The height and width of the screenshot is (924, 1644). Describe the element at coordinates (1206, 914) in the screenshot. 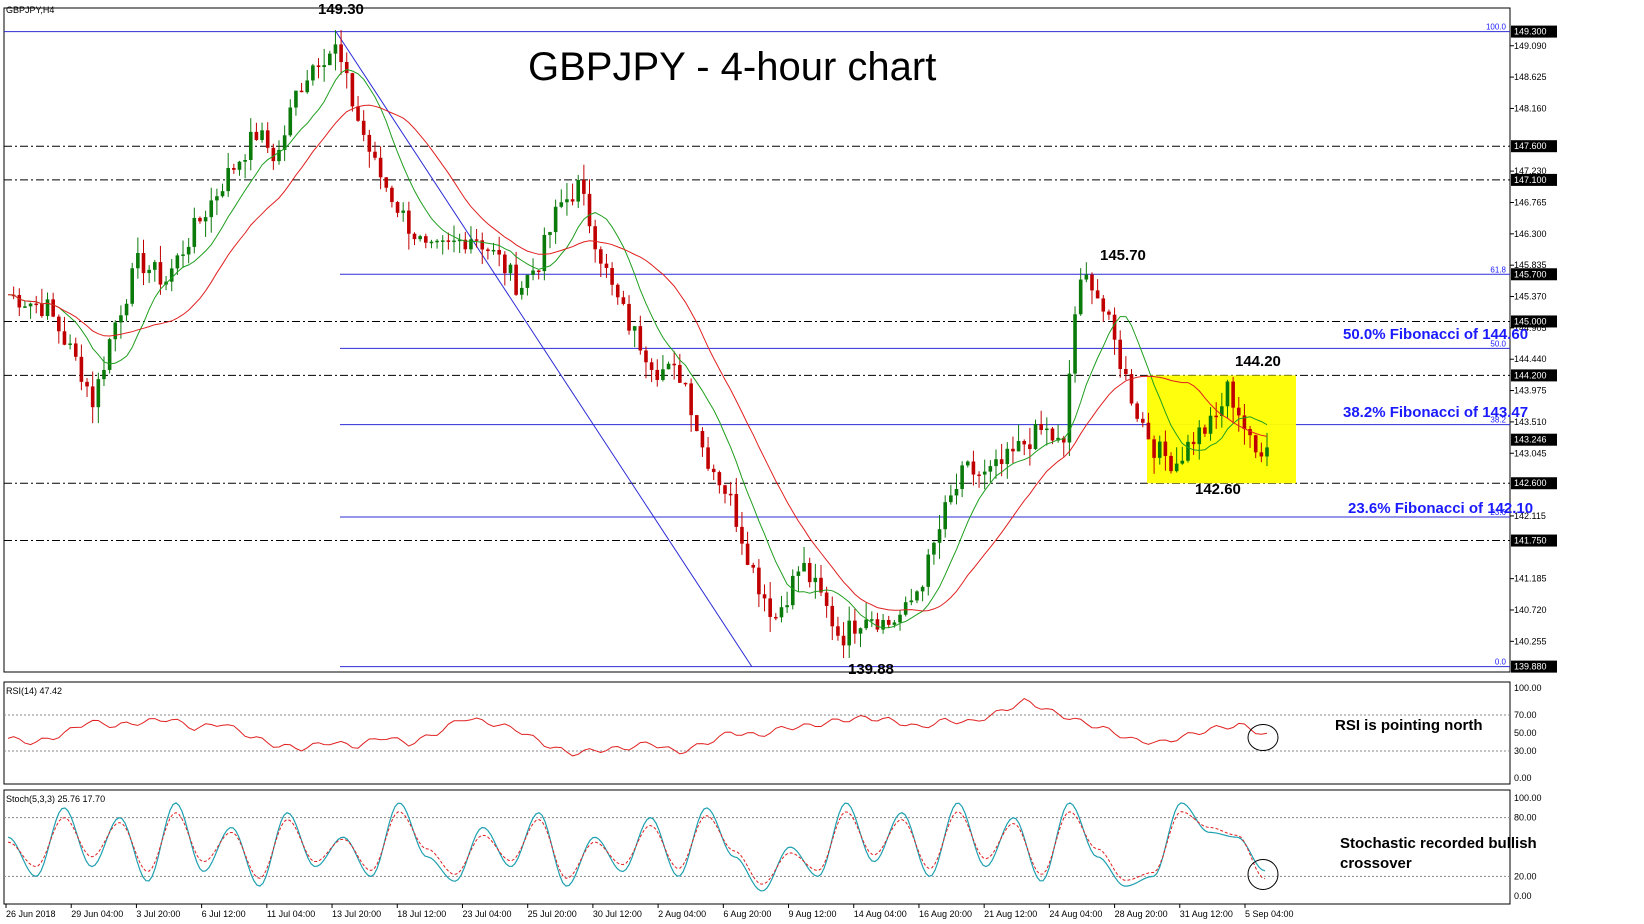

I see `x-tick-label: 31 Aug 12:00` at that location.